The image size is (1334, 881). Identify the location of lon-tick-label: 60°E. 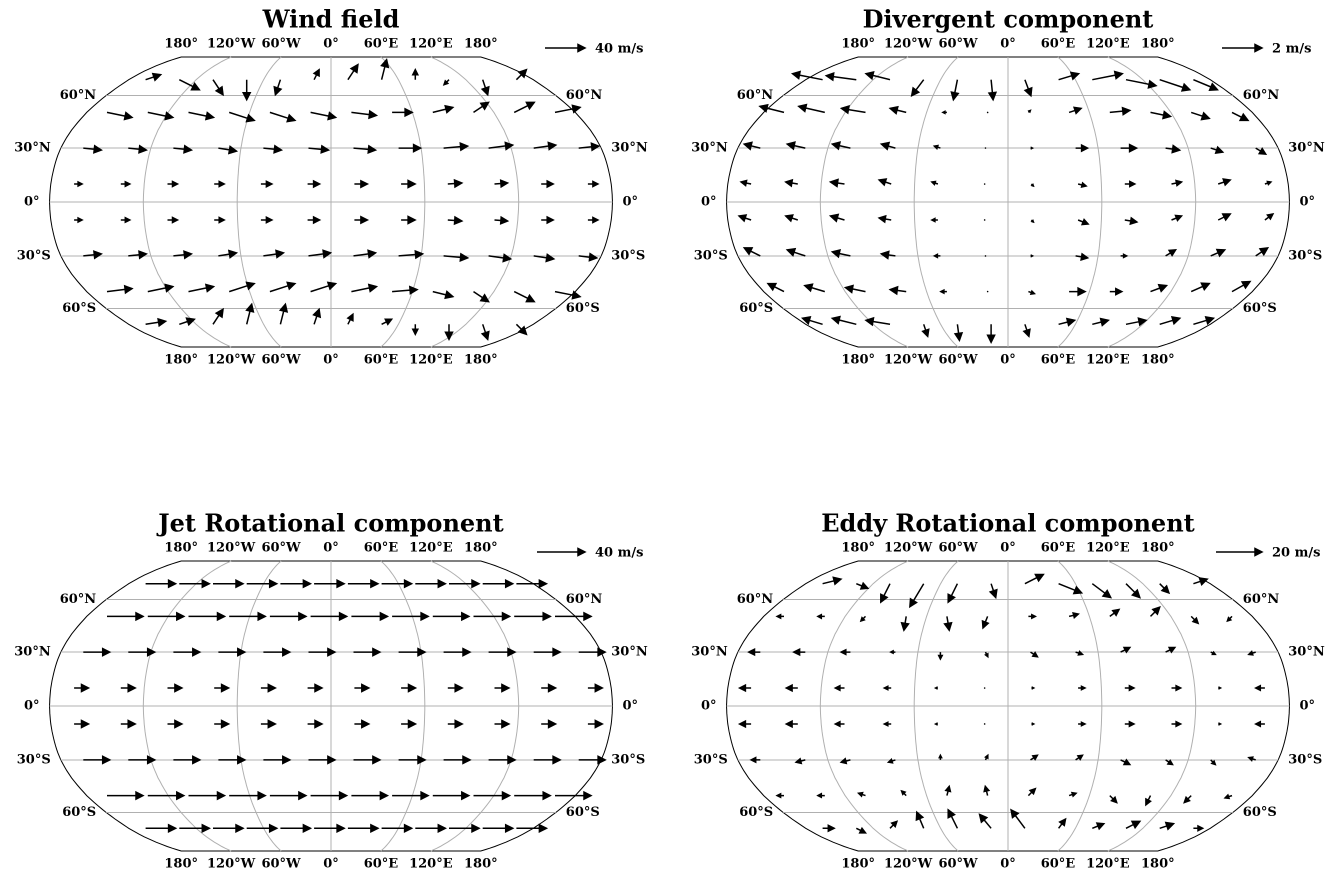
(381, 360).